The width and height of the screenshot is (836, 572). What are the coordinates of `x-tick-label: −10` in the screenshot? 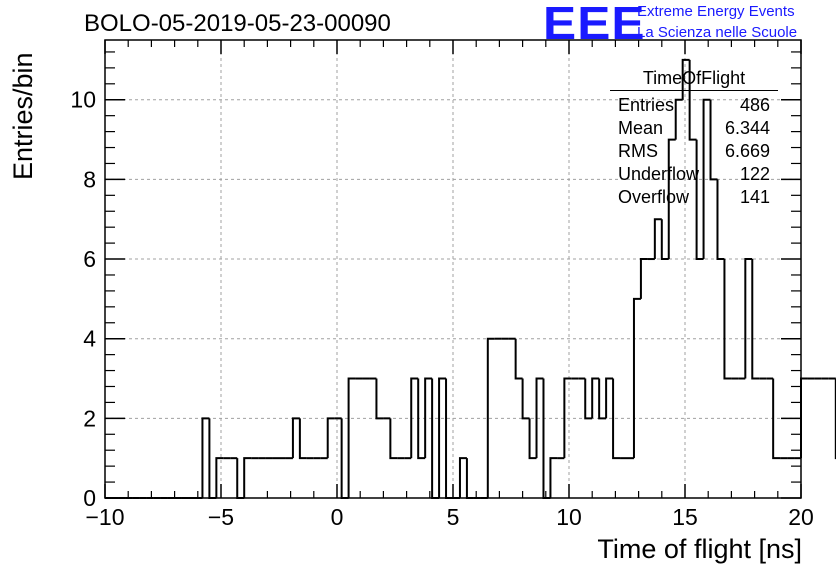 It's located at (104, 517).